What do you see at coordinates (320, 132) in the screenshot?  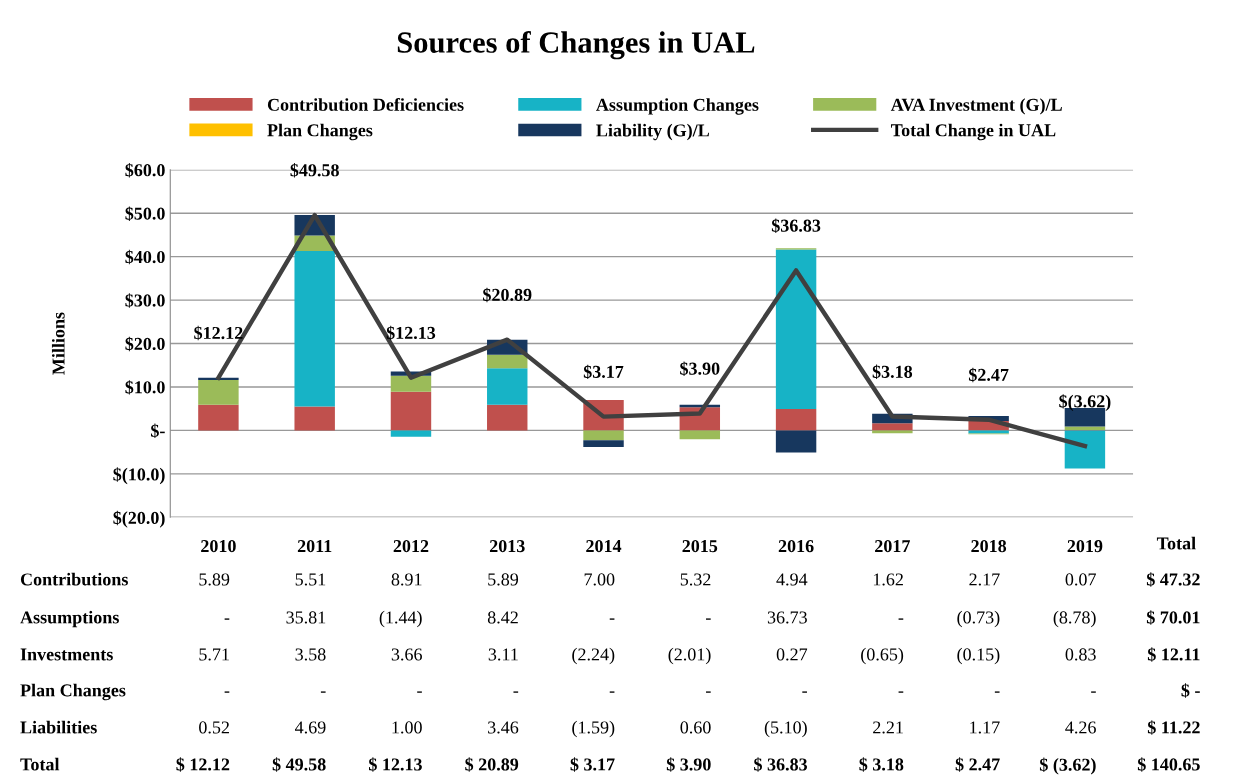 I see `legend-label: Plan Changes` at bounding box center [320, 132].